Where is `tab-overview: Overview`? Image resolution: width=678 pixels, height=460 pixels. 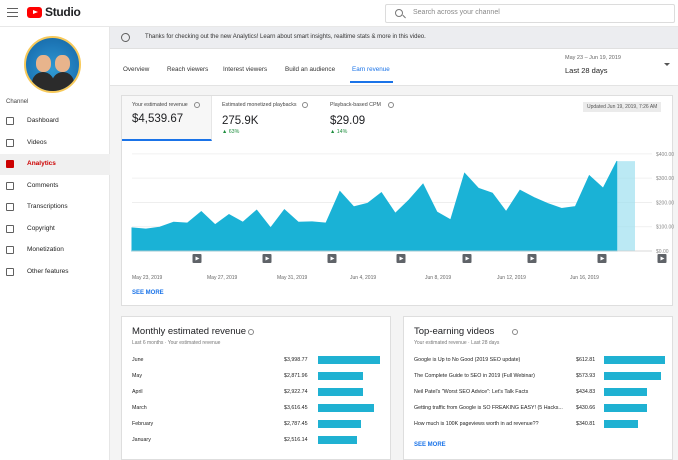
tab-overview: Overview is located at coordinates (136, 69).